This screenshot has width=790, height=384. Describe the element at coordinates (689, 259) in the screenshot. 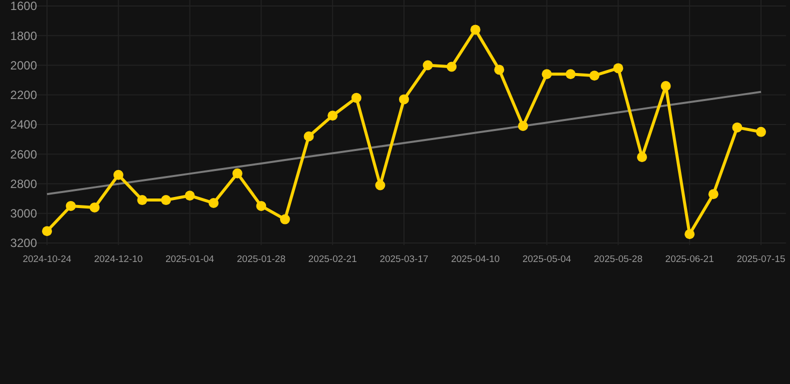

I see `x-tick-label: 2025-06-21` at that location.